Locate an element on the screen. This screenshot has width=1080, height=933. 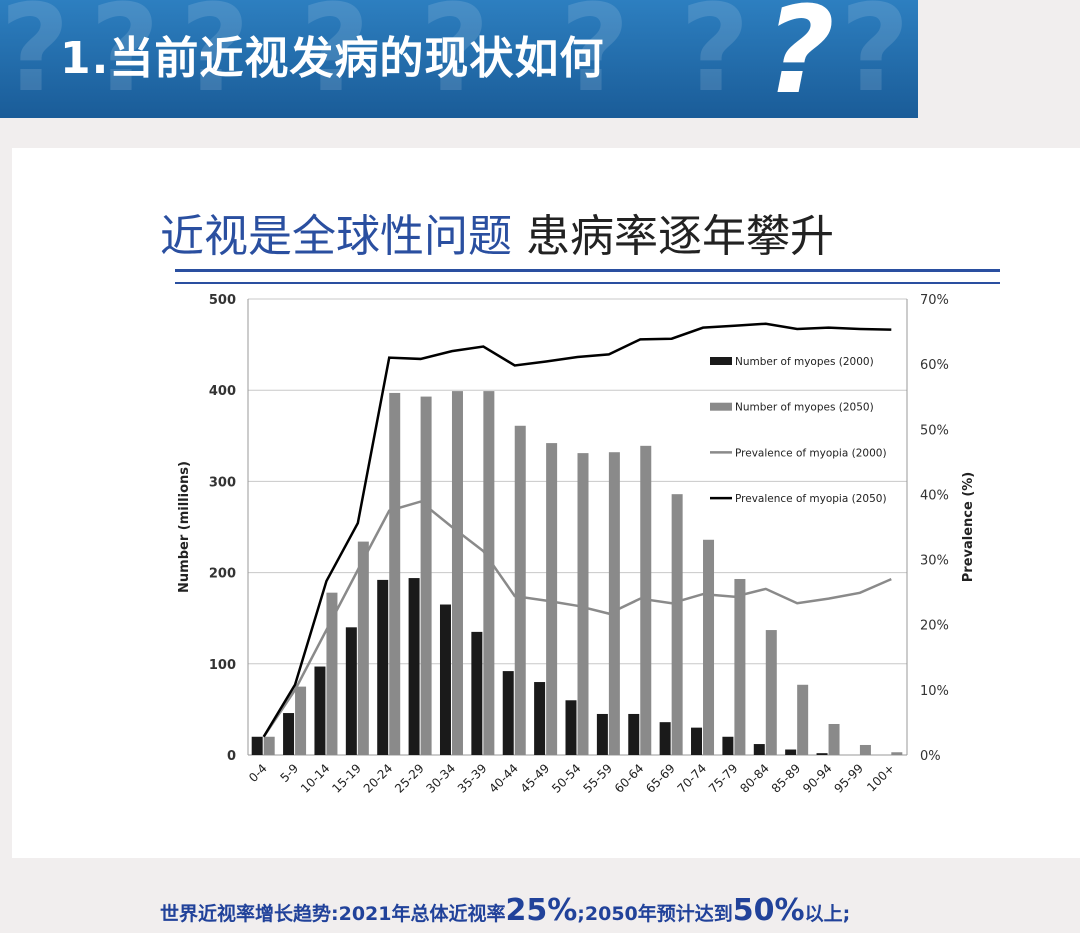
y-tick-label: 0 is located at coordinates (231, 756).